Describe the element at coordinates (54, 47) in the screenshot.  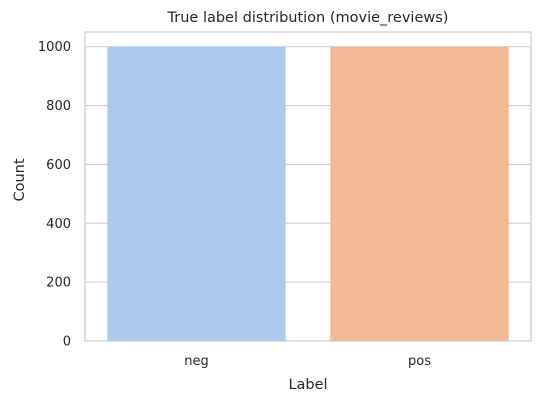
I see `y-tick-label: 1000` at that location.